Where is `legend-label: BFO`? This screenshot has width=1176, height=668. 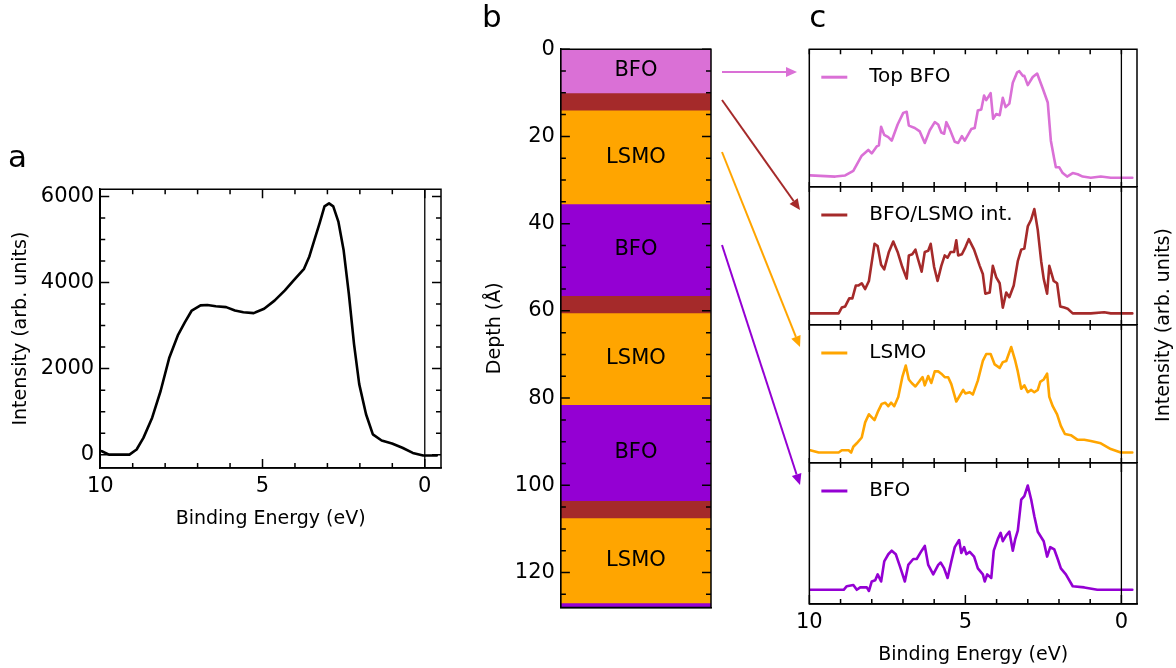
legend-label: BFO is located at coordinates (890, 489).